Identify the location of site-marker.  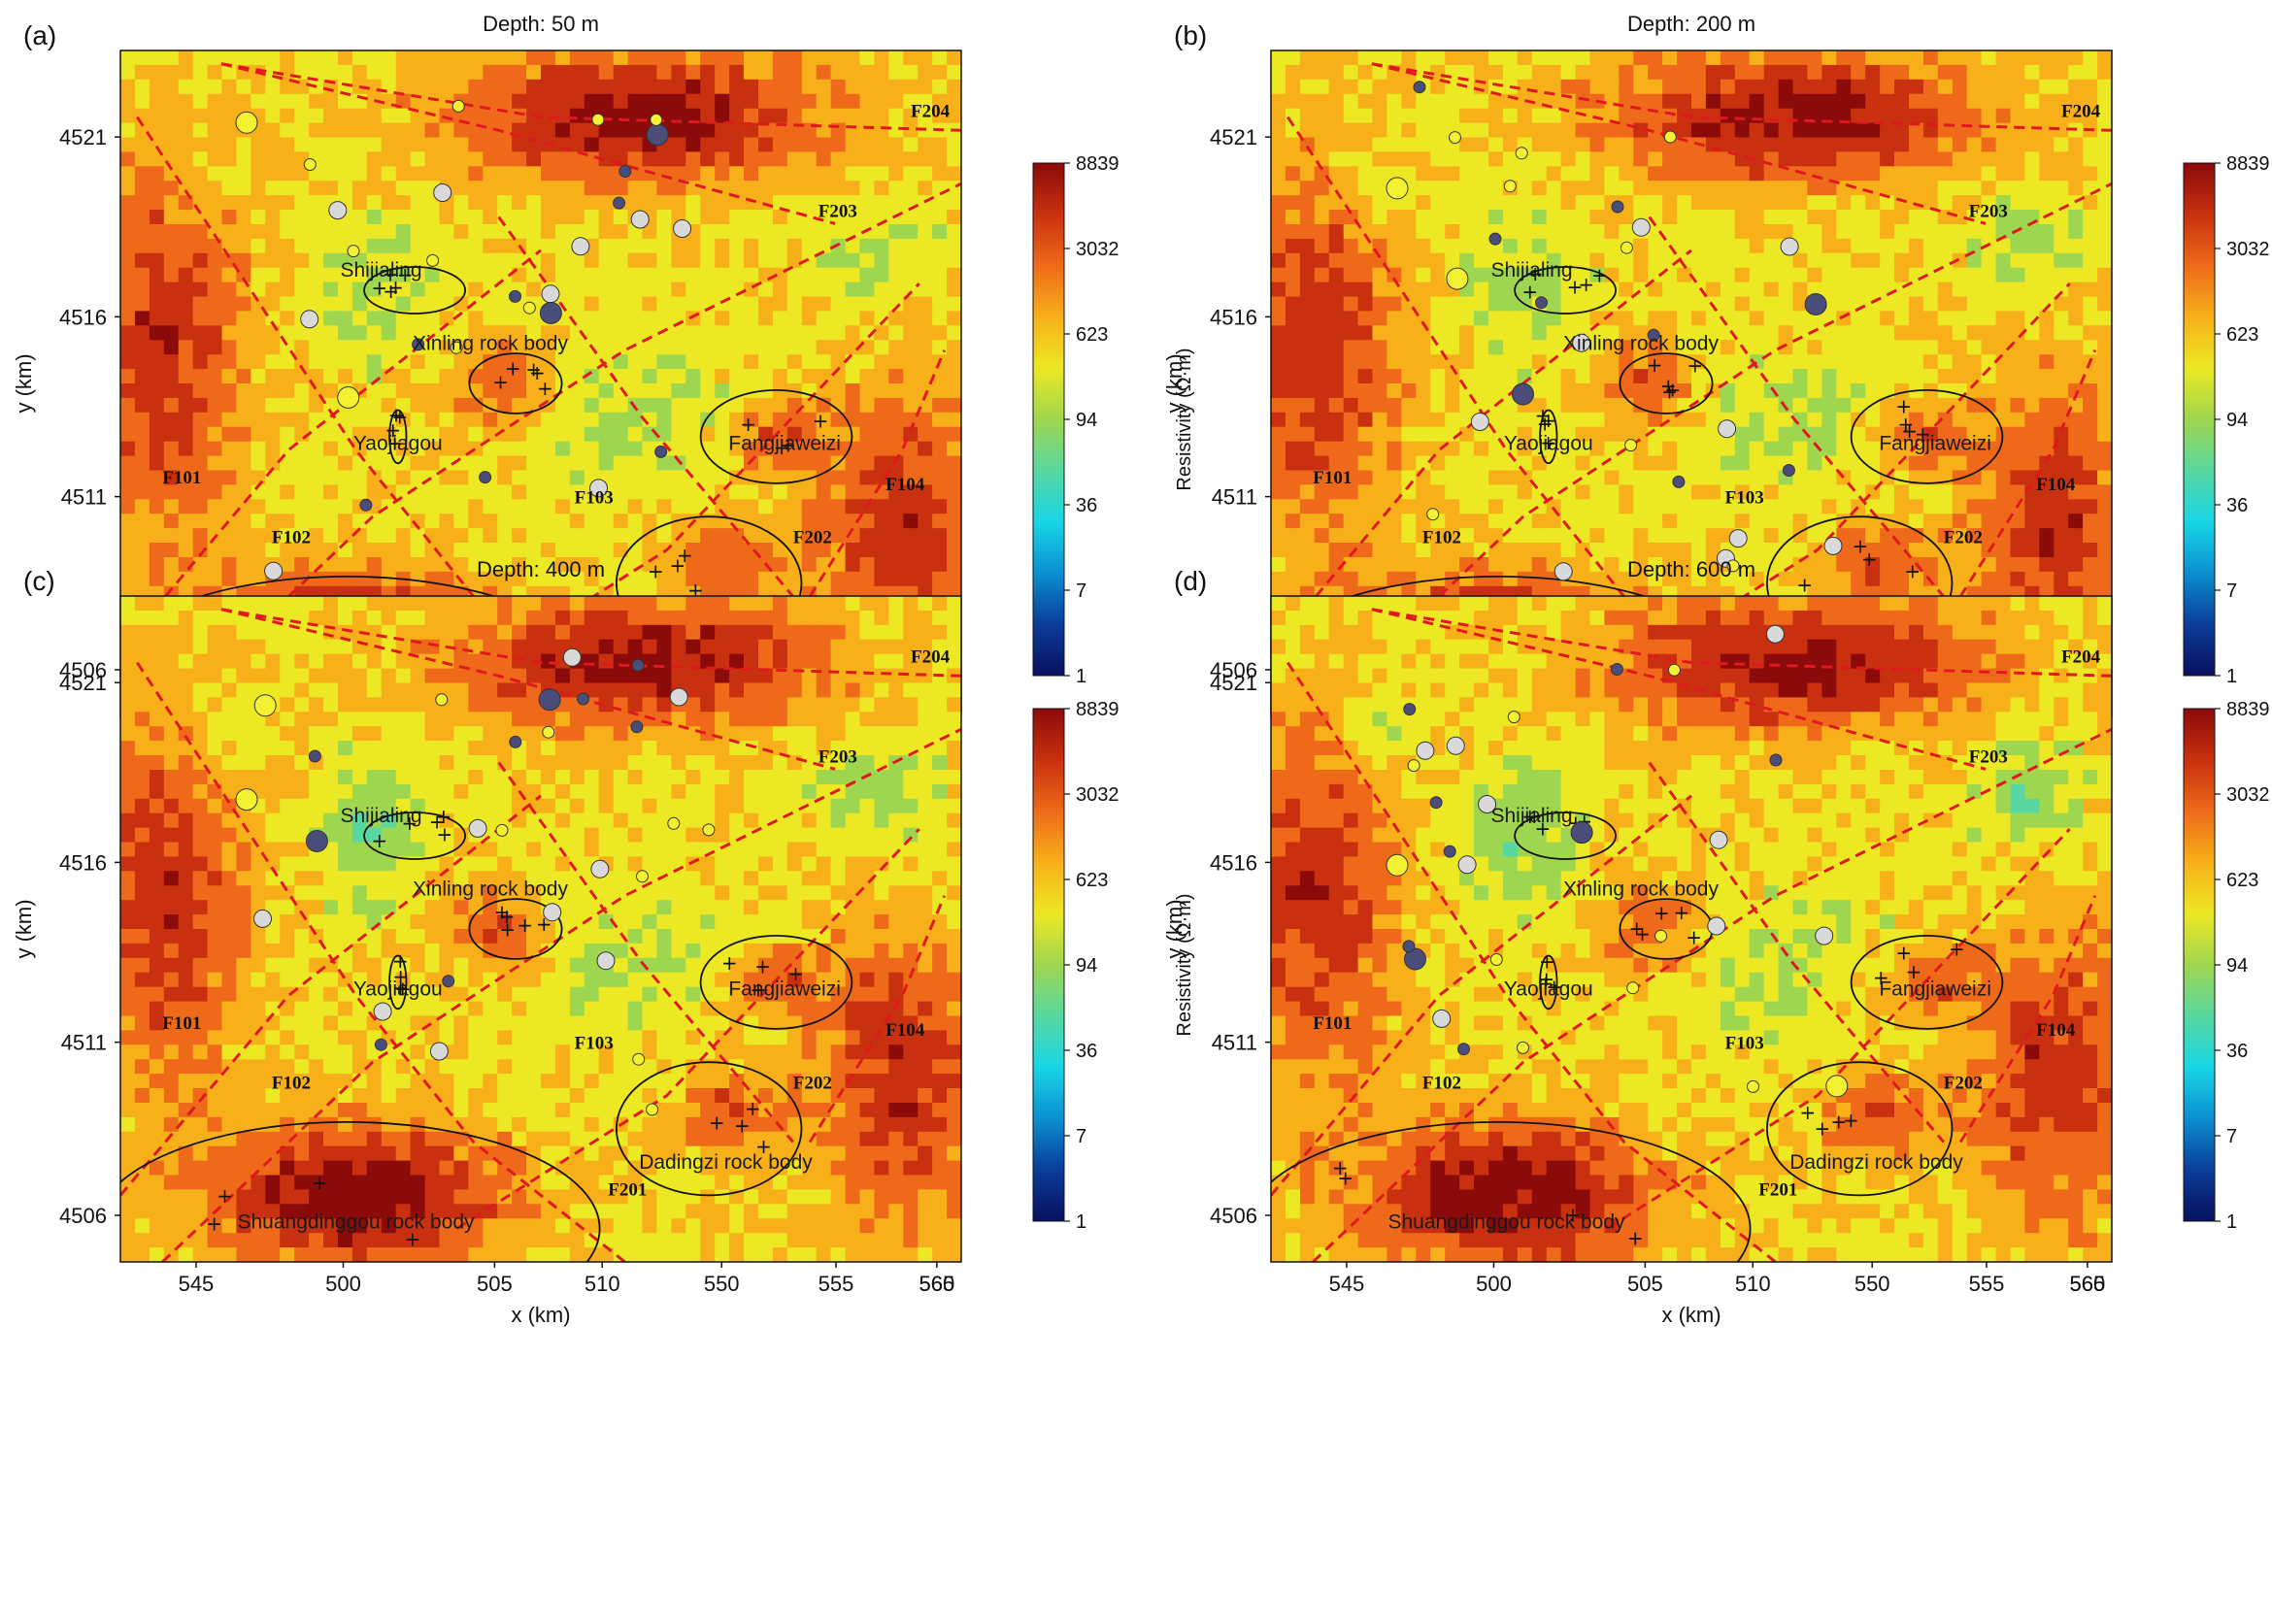
(550, 313).